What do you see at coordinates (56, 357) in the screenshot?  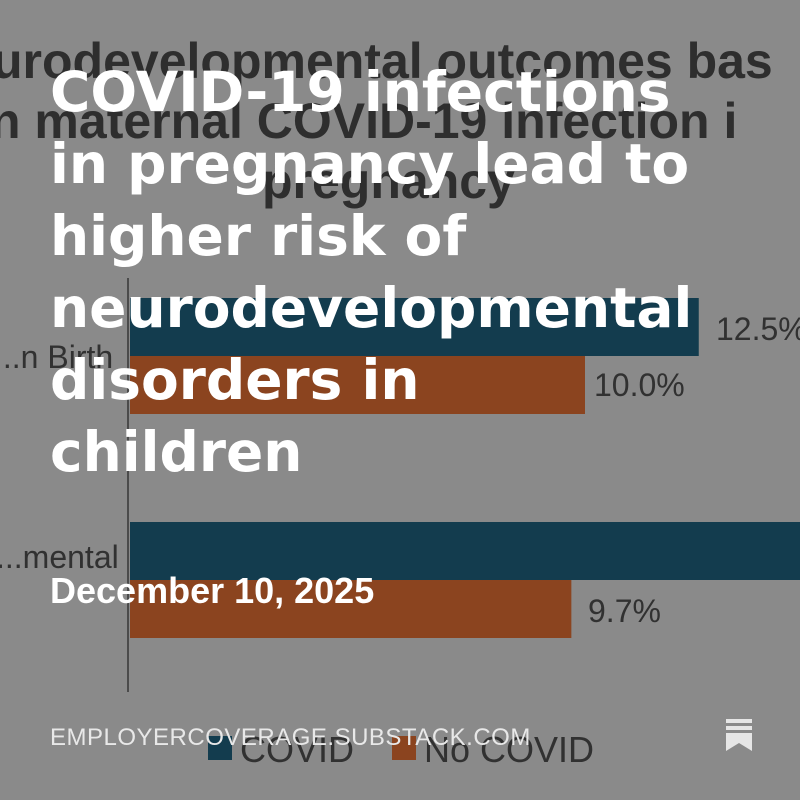 I see `category-label-1: ...n Birth` at bounding box center [56, 357].